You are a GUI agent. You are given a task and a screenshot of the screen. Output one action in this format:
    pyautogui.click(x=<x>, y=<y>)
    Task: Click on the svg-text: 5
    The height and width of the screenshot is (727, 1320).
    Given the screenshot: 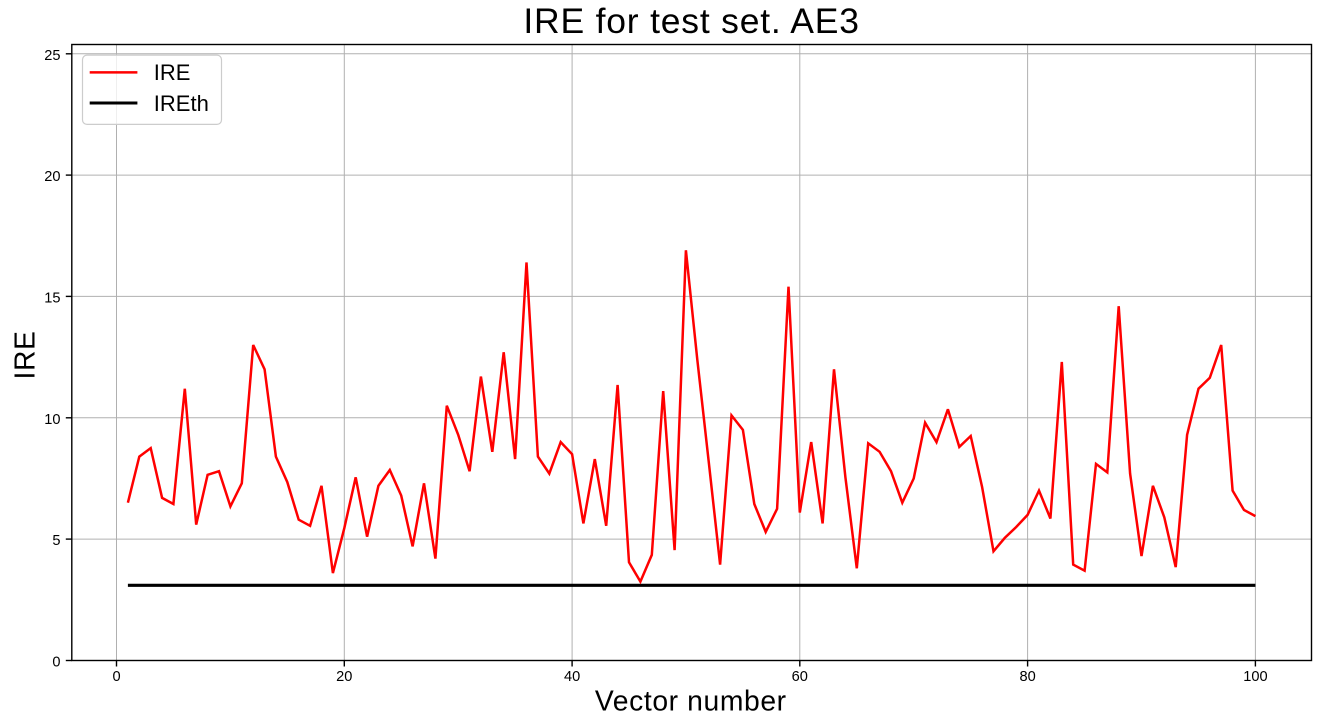 What is the action you would take?
    pyautogui.click(x=56, y=541)
    